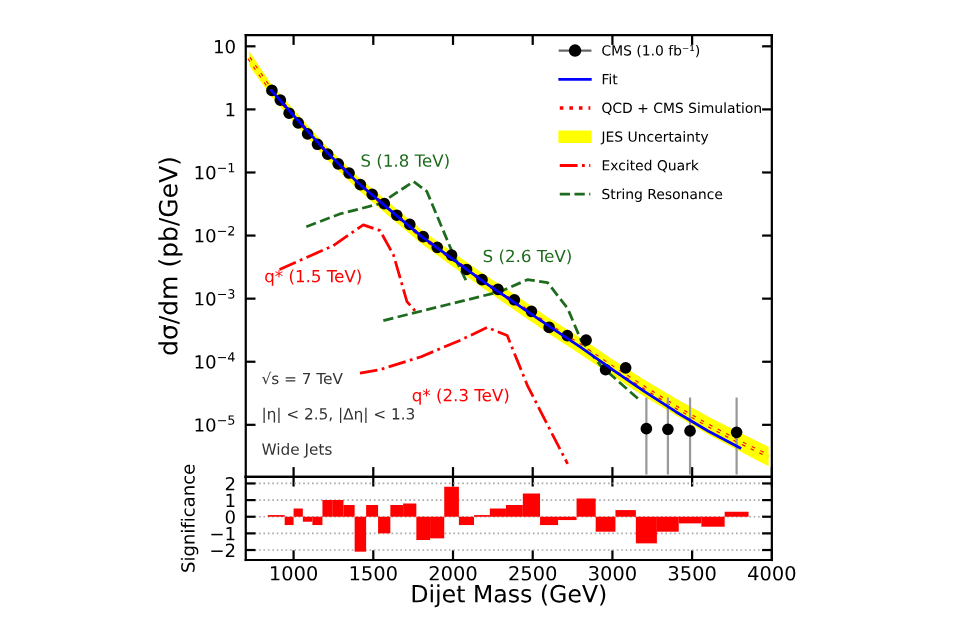  What do you see at coordinates (692, 573) in the screenshot?
I see `x-tick-label: 3500` at bounding box center [692, 573].